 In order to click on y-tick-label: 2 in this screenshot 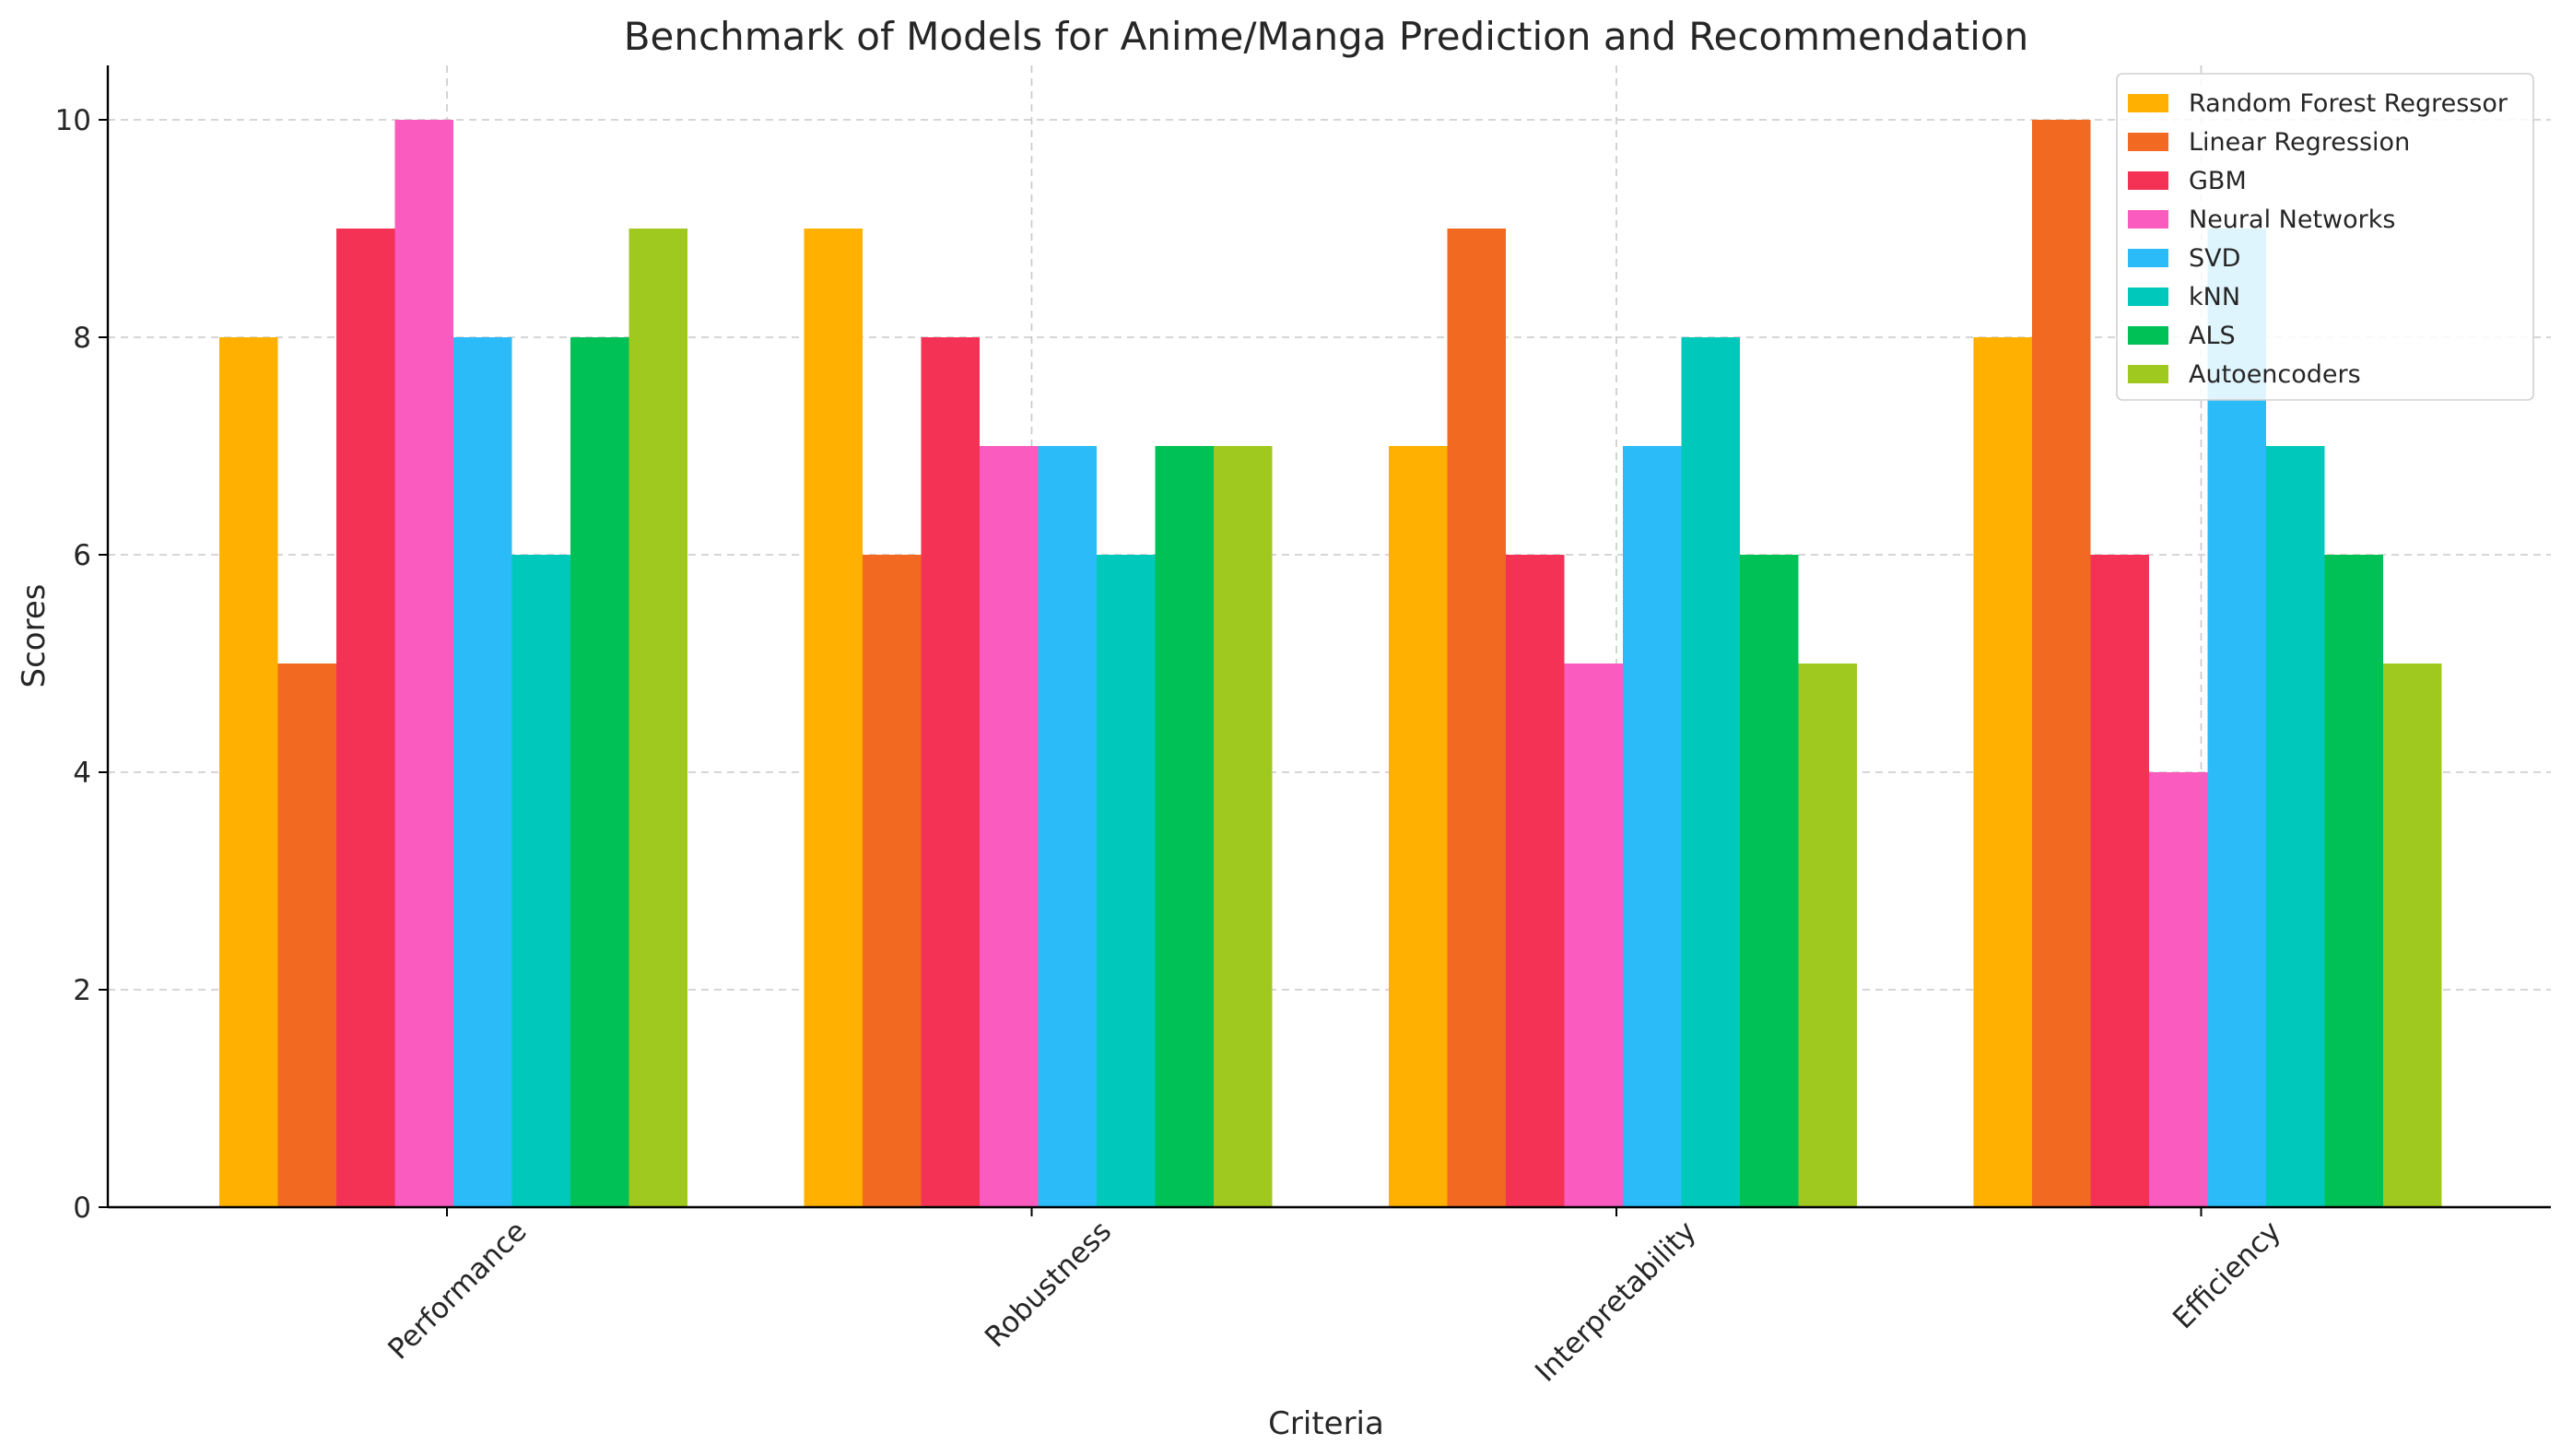, I will do `click(82, 990)`.